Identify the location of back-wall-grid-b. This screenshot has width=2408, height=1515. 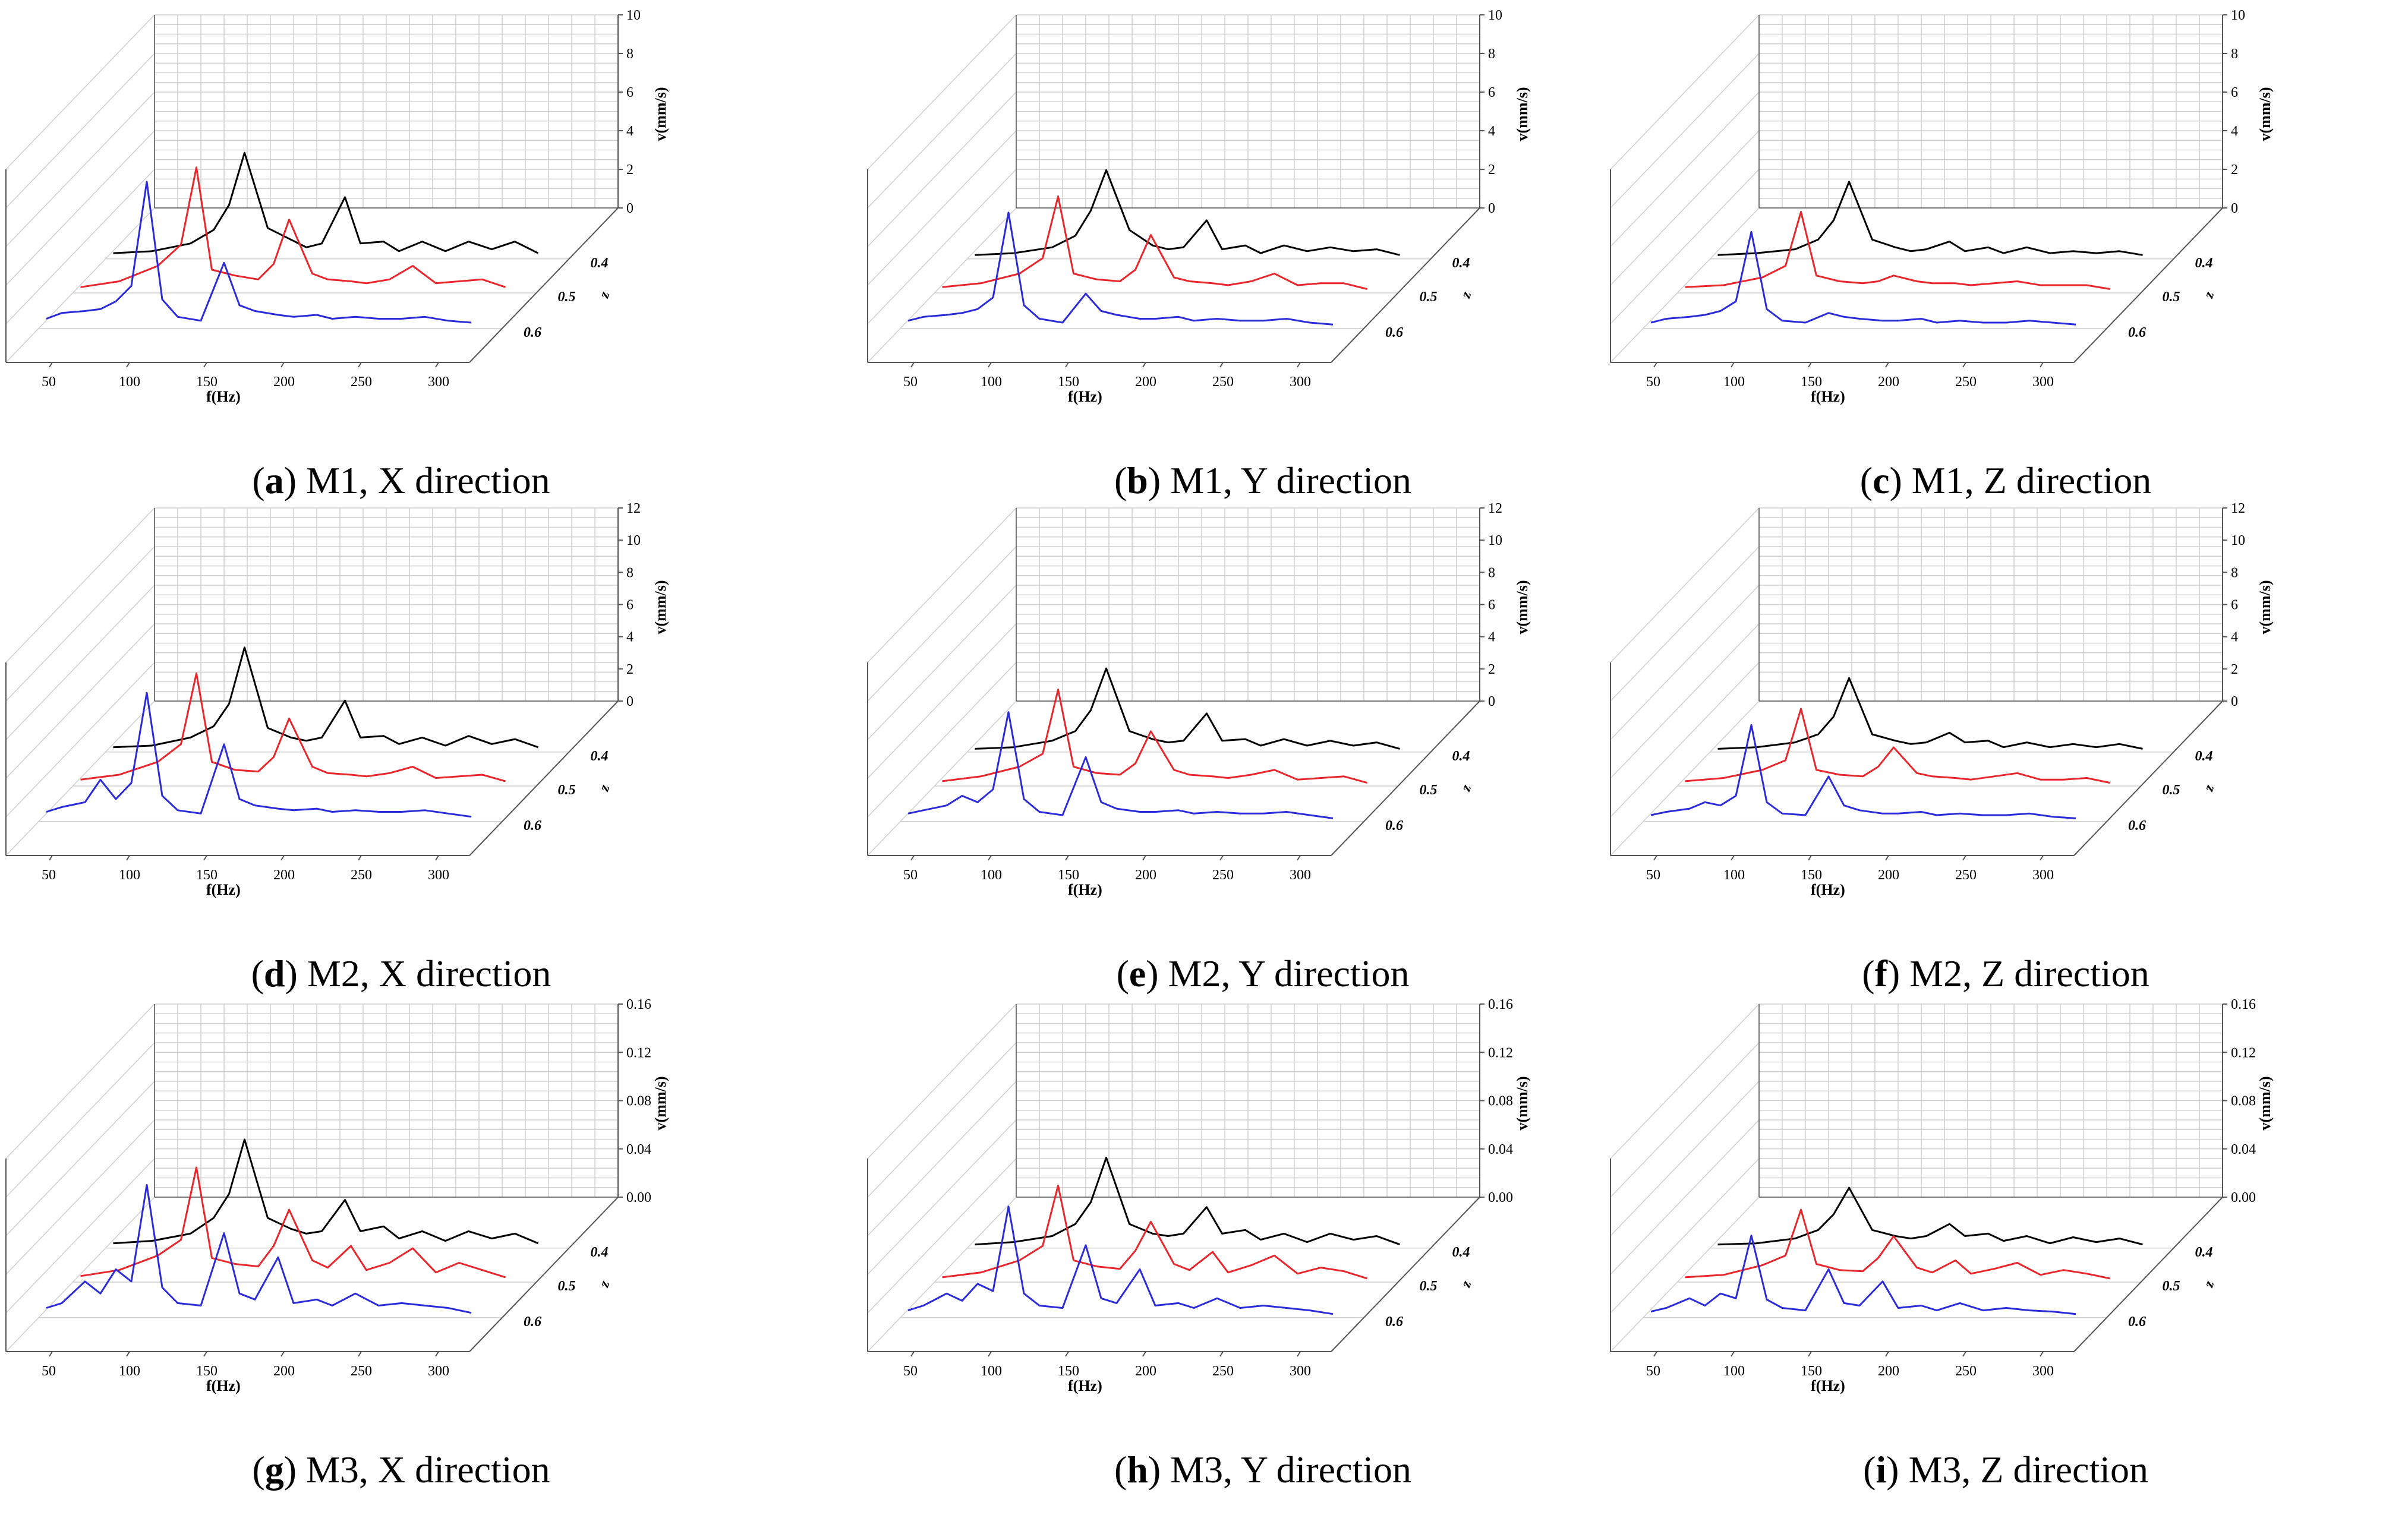
(1248, 111).